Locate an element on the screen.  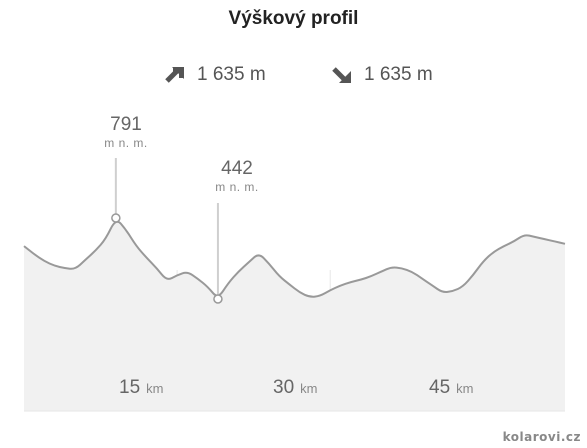
max-elevation-value: 791 is located at coordinates (126, 124).